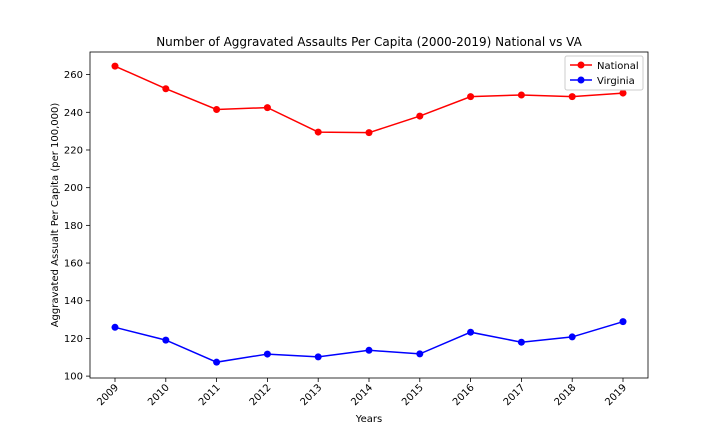 The height and width of the screenshot is (432, 720). I want to click on legend-virginia-marker, so click(581, 80).